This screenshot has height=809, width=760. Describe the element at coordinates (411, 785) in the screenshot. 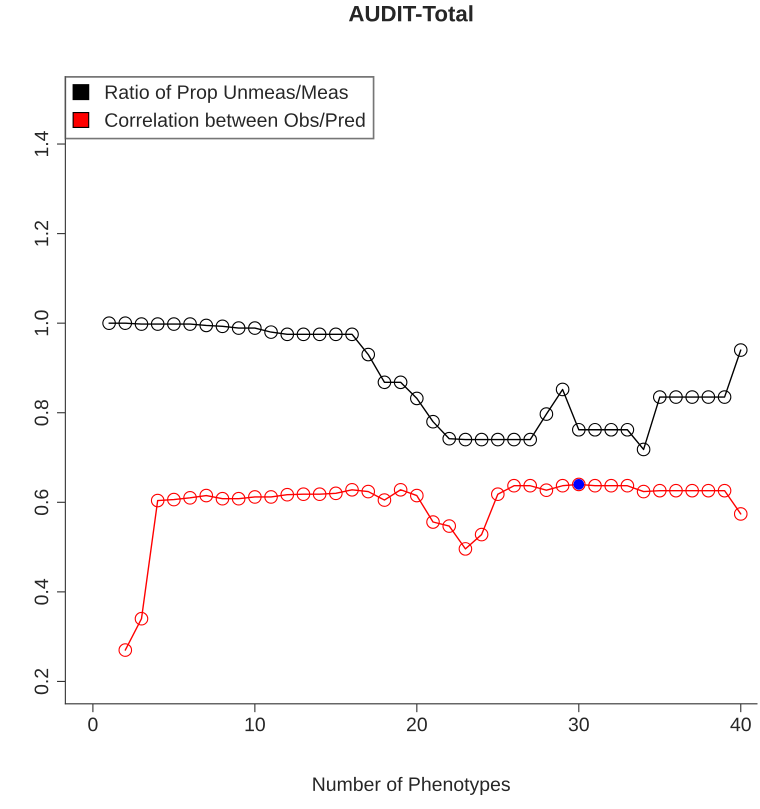

I see `x-axis-title: Number of Phenotypes` at that location.